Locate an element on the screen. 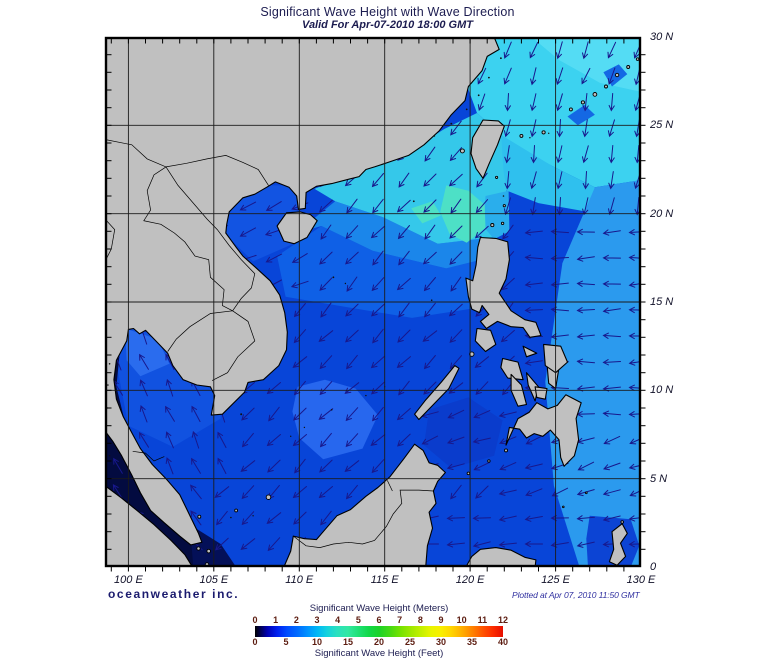  islet-scarborough is located at coordinates (431, 300).